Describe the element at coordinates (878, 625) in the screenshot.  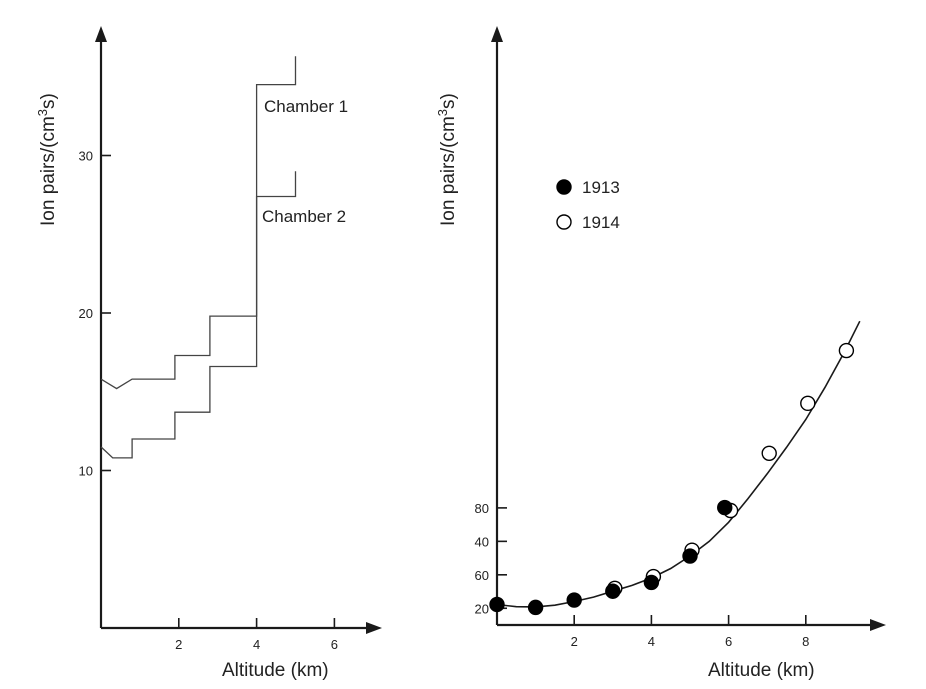
I see `right-x-axis-arrow-icon` at that location.